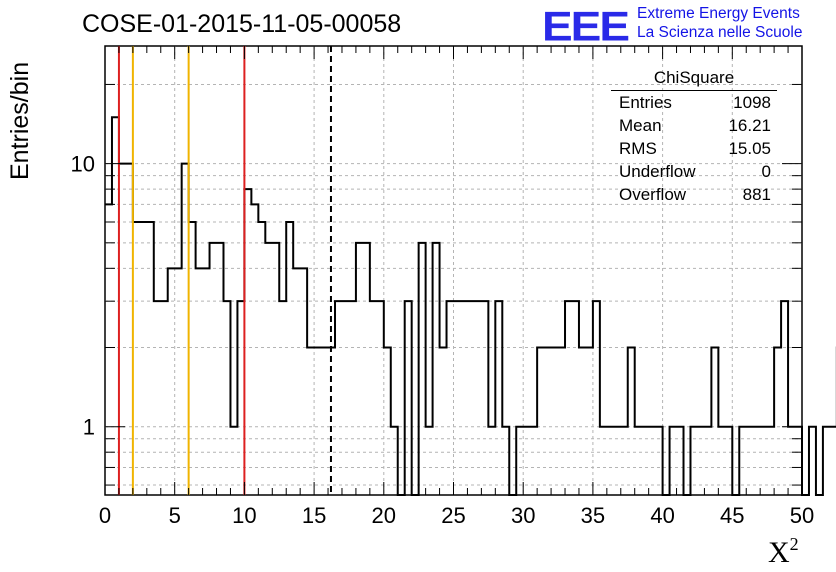 The height and width of the screenshot is (572, 836). What do you see at coordinates (694, 148) in the screenshot?
I see `stats-row: RMS 15.05` at bounding box center [694, 148].